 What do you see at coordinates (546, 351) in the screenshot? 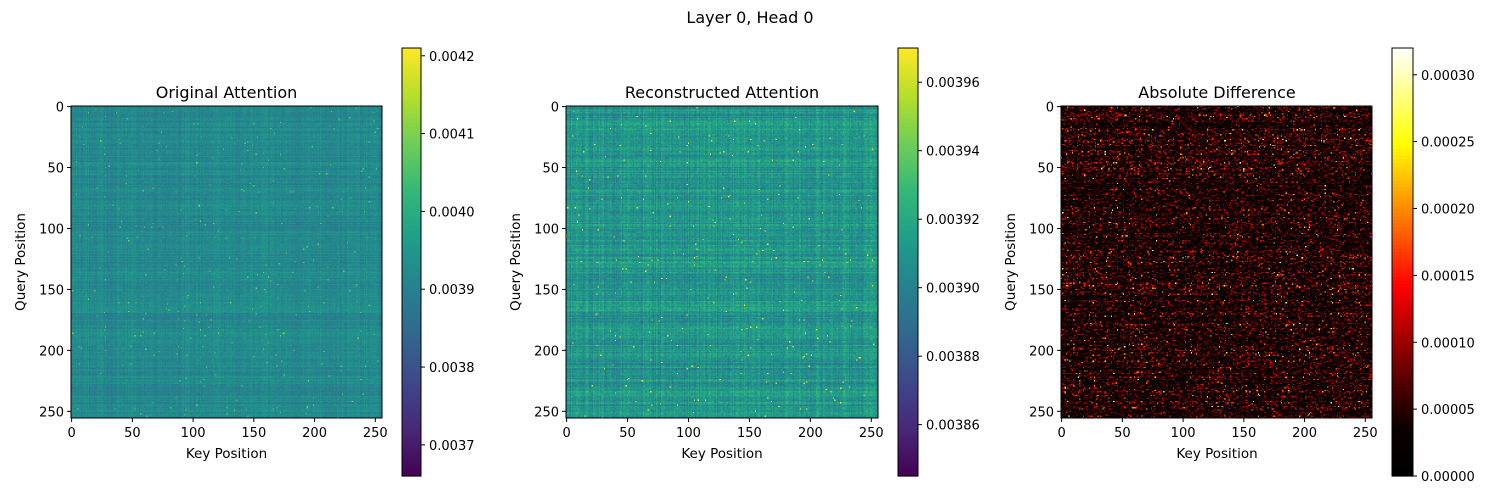
I see `y-tick-label: 200` at bounding box center [546, 351].